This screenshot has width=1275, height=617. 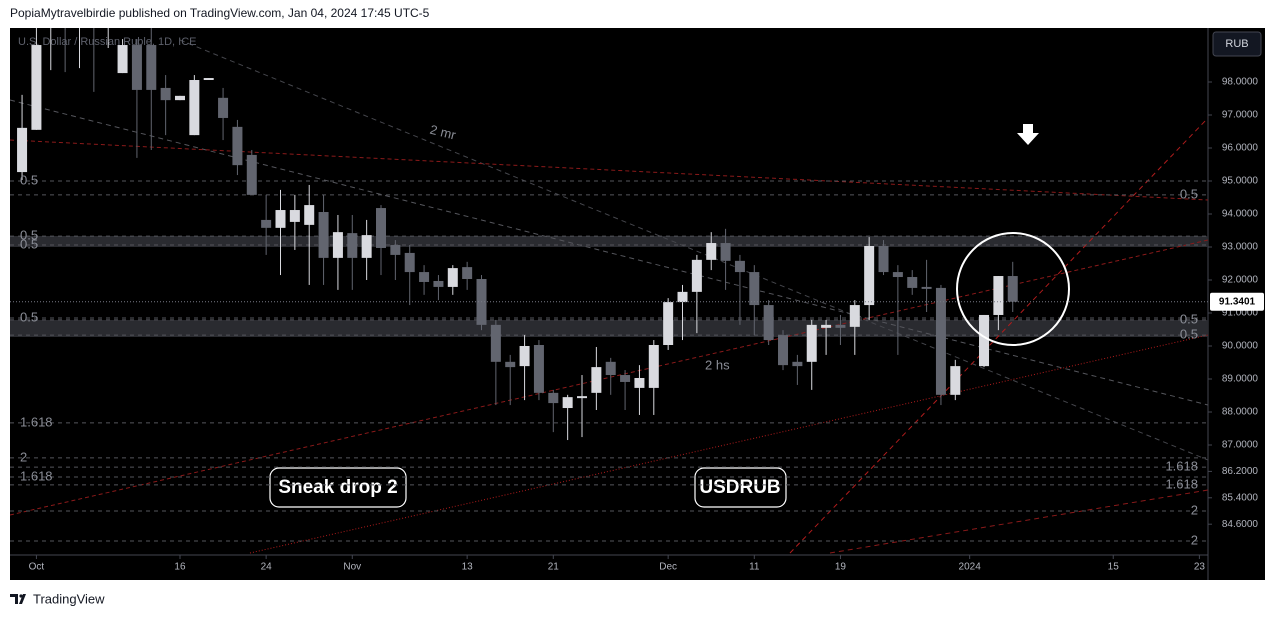 I want to click on y-tick-label: 87.0000, so click(x=1240, y=445).